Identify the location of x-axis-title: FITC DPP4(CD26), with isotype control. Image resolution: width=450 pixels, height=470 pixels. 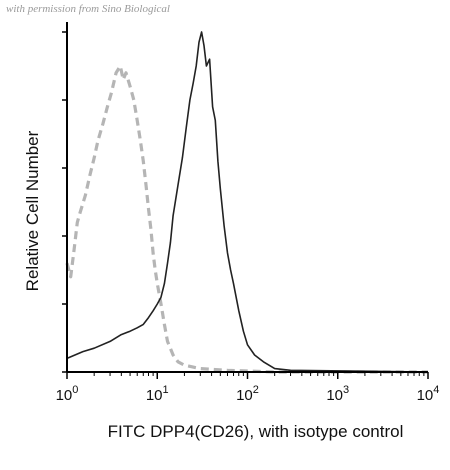
(256, 431).